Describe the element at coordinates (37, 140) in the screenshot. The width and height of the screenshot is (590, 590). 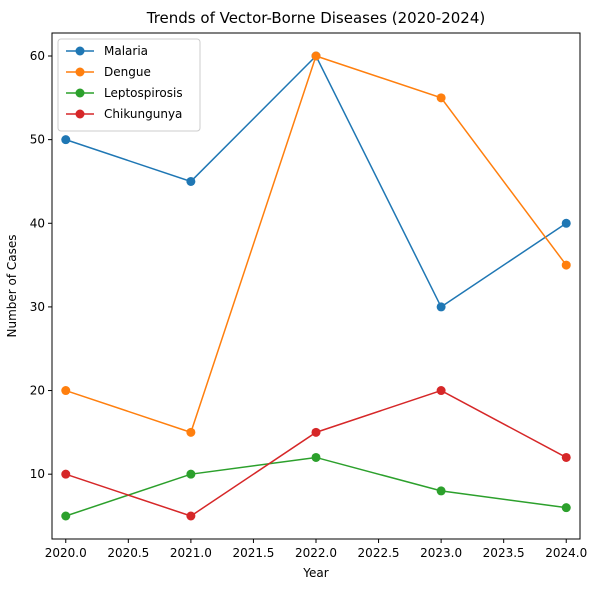
I see `y-tick-label: 50` at that location.